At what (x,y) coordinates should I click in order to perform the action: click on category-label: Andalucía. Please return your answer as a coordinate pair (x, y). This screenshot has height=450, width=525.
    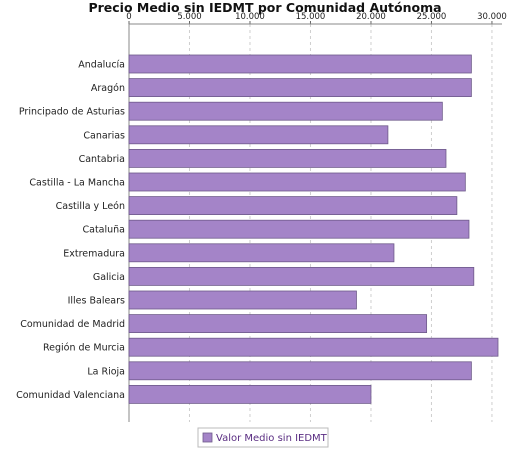
    Looking at the image, I should click on (101, 65).